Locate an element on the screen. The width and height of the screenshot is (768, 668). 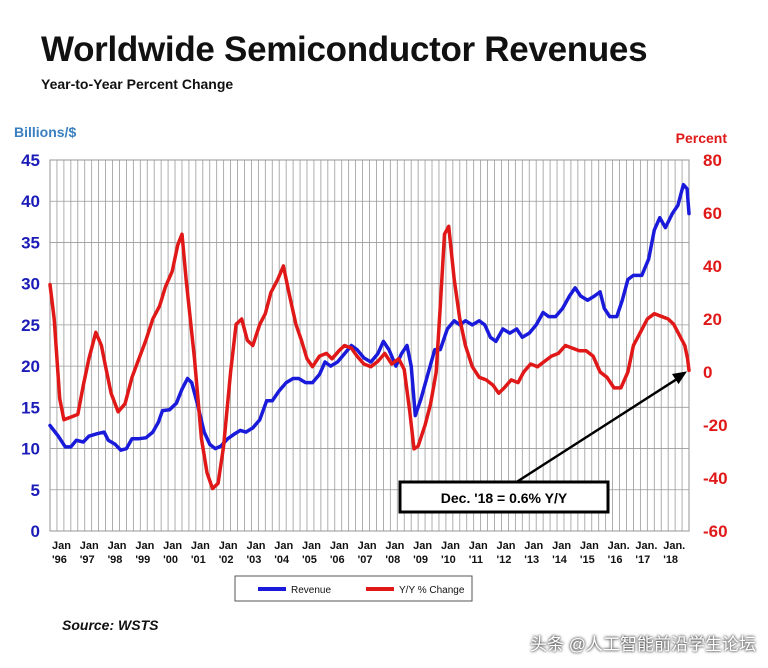
x-tick-label: Jan '14 is located at coordinates (561, 553).